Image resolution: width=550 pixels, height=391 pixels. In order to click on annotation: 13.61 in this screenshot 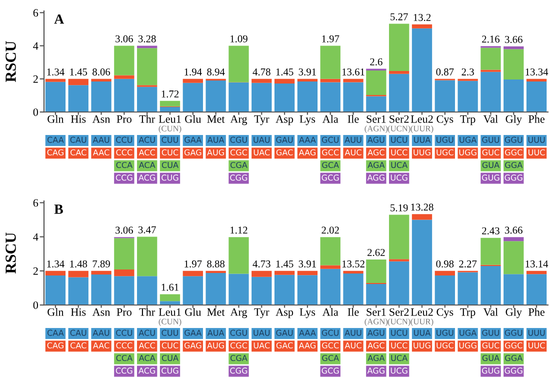, I will do `click(353, 72)`.